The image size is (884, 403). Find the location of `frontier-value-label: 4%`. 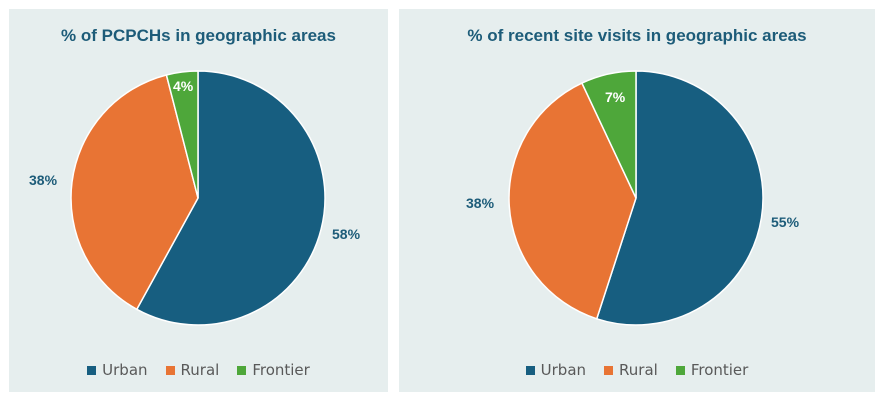

frontier-value-label: 4% is located at coordinates (183, 86).